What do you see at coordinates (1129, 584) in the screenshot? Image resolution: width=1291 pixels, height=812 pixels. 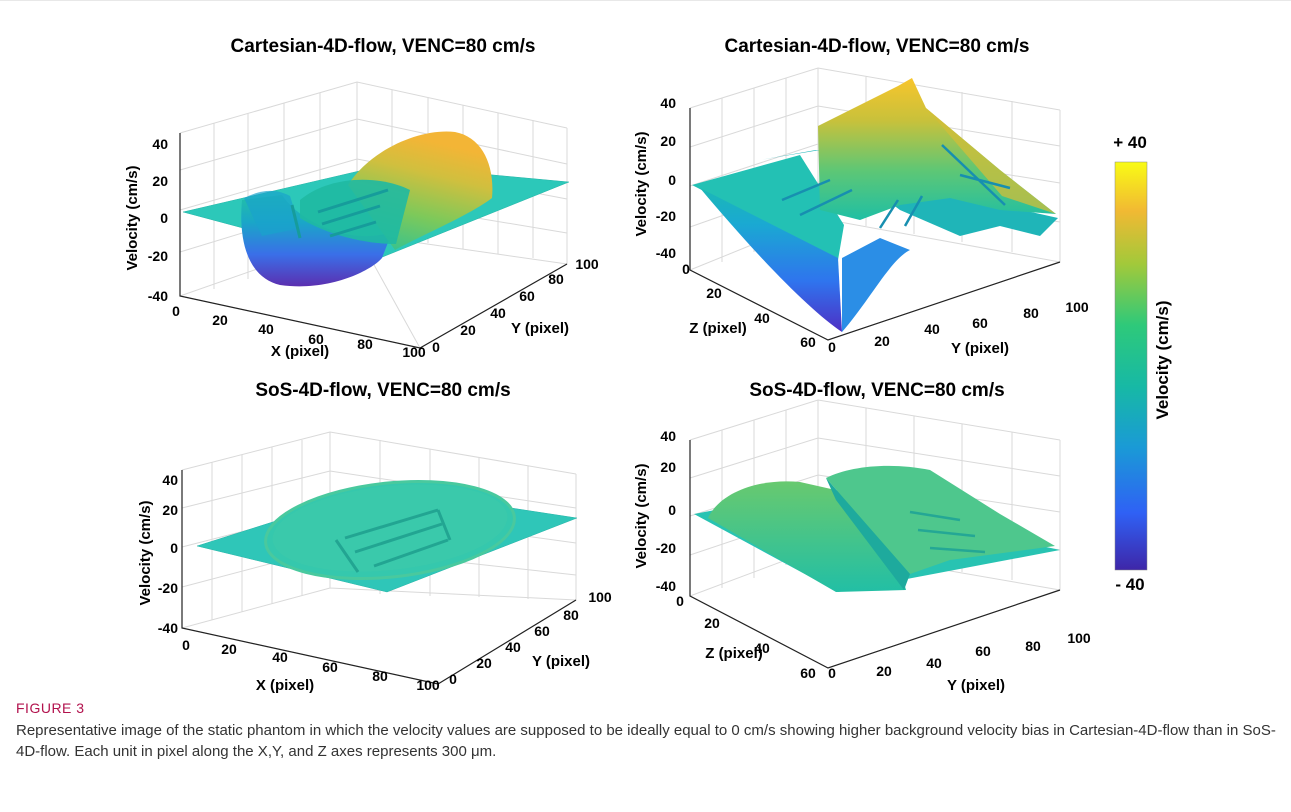 I see `colorbar-min-label: - 40` at bounding box center [1129, 584].